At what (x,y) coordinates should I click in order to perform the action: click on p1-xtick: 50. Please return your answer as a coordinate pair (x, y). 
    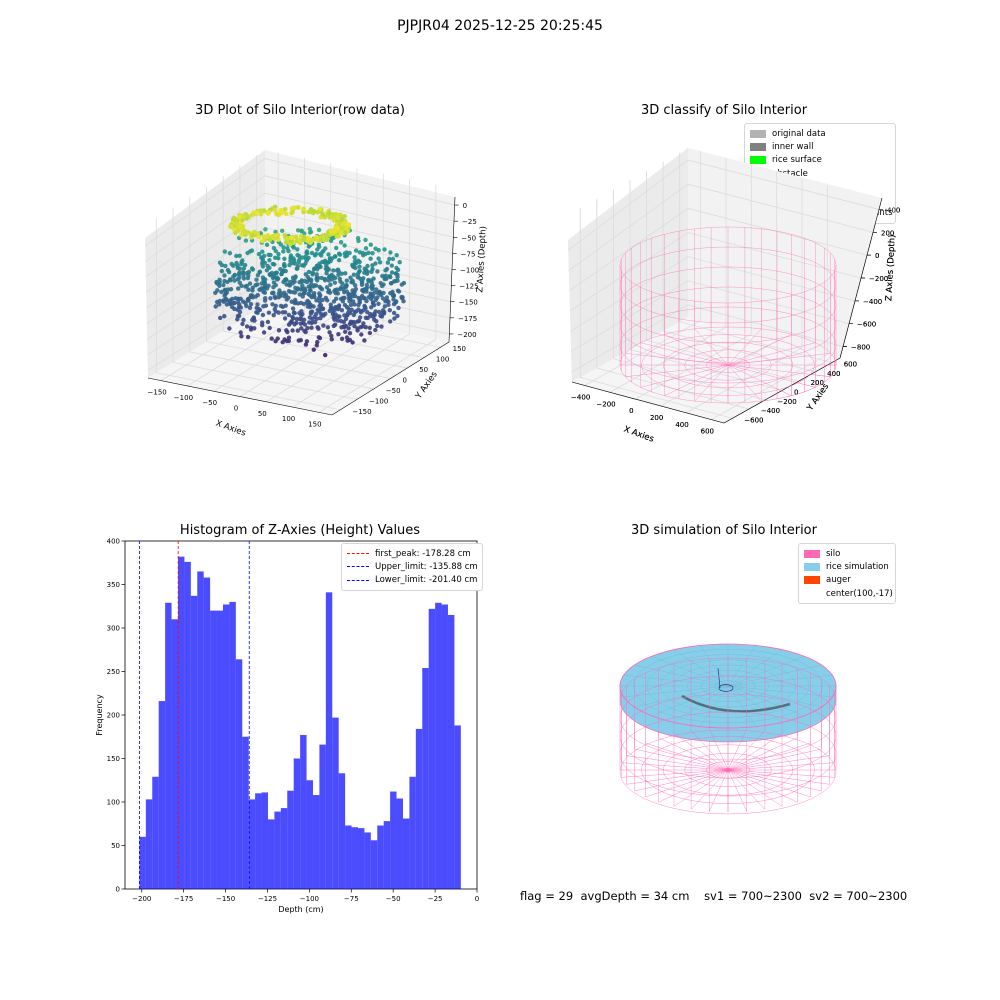
    Looking at the image, I should click on (262, 414).